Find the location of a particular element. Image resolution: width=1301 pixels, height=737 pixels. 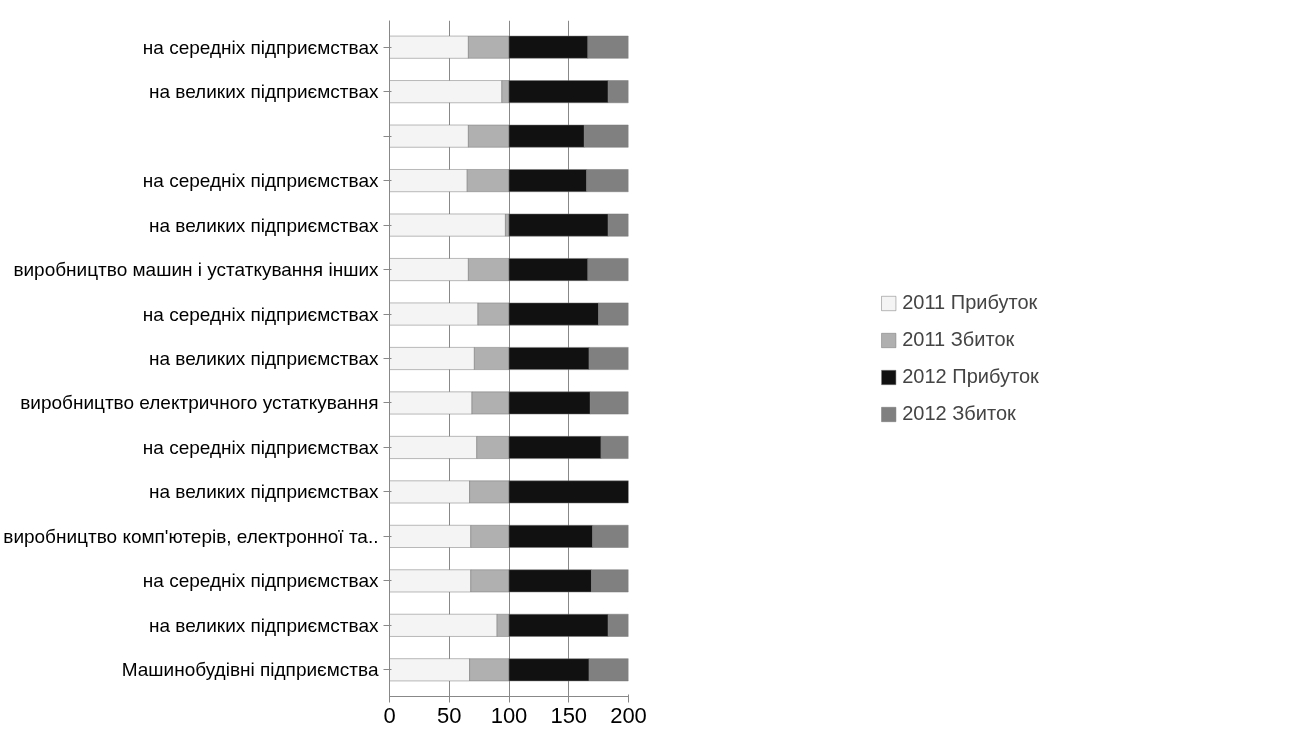

y-tick-label: Машинобудівні підприємства is located at coordinates (250, 670).